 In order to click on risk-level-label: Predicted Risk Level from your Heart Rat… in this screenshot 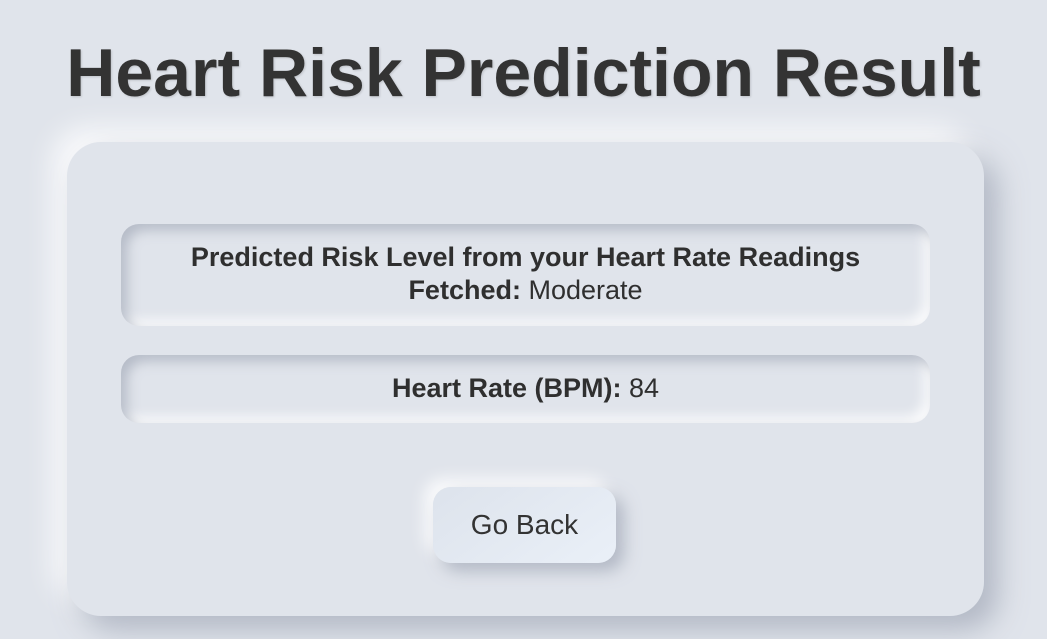, I will do `click(525, 257)`.